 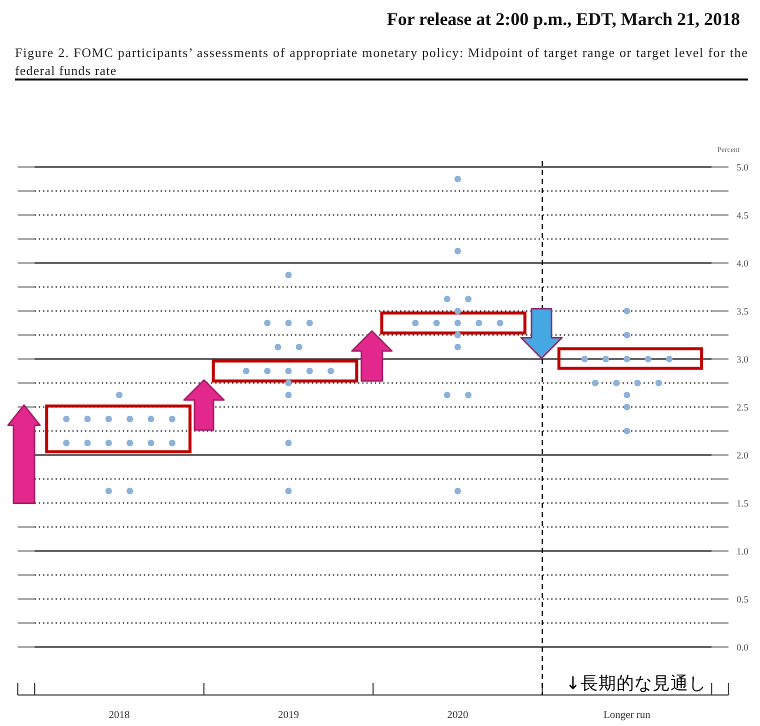 What do you see at coordinates (742, 553) in the screenshot?
I see `y-tick-label: 1.0` at bounding box center [742, 553].